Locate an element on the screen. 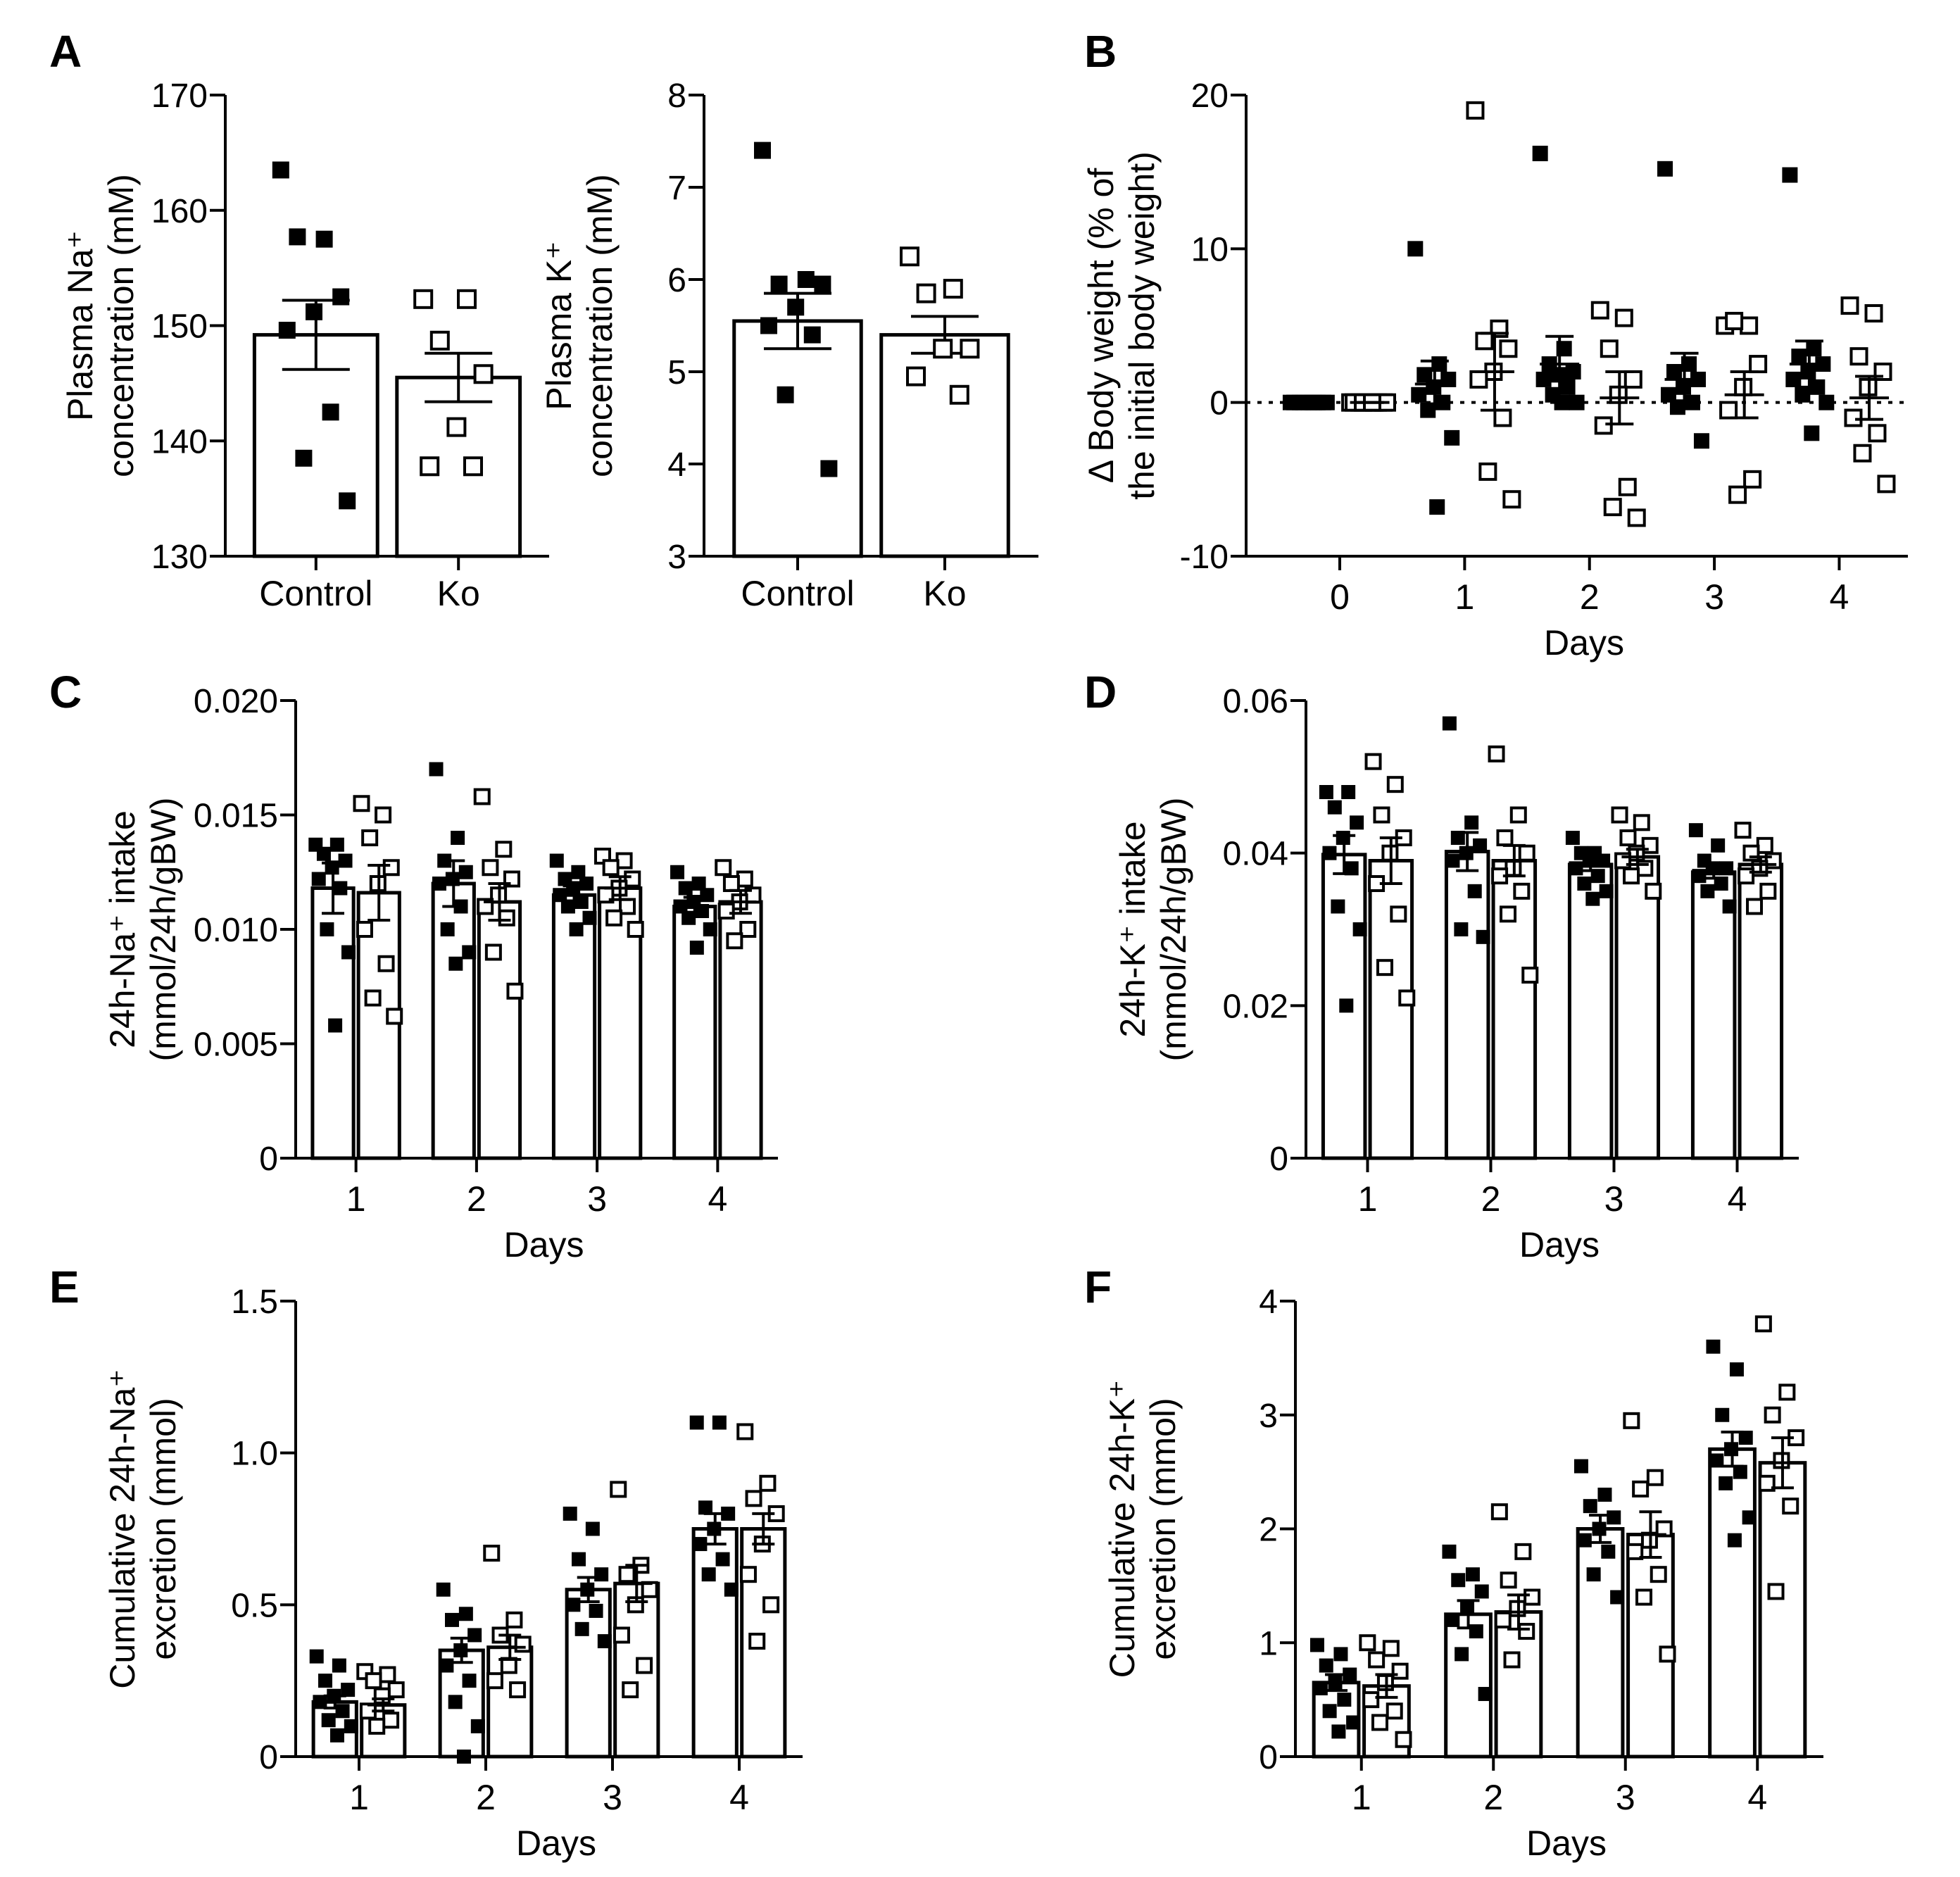 The image size is (1960, 1877). y-tick-label: 0.010 is located at coordinates (236, 930).